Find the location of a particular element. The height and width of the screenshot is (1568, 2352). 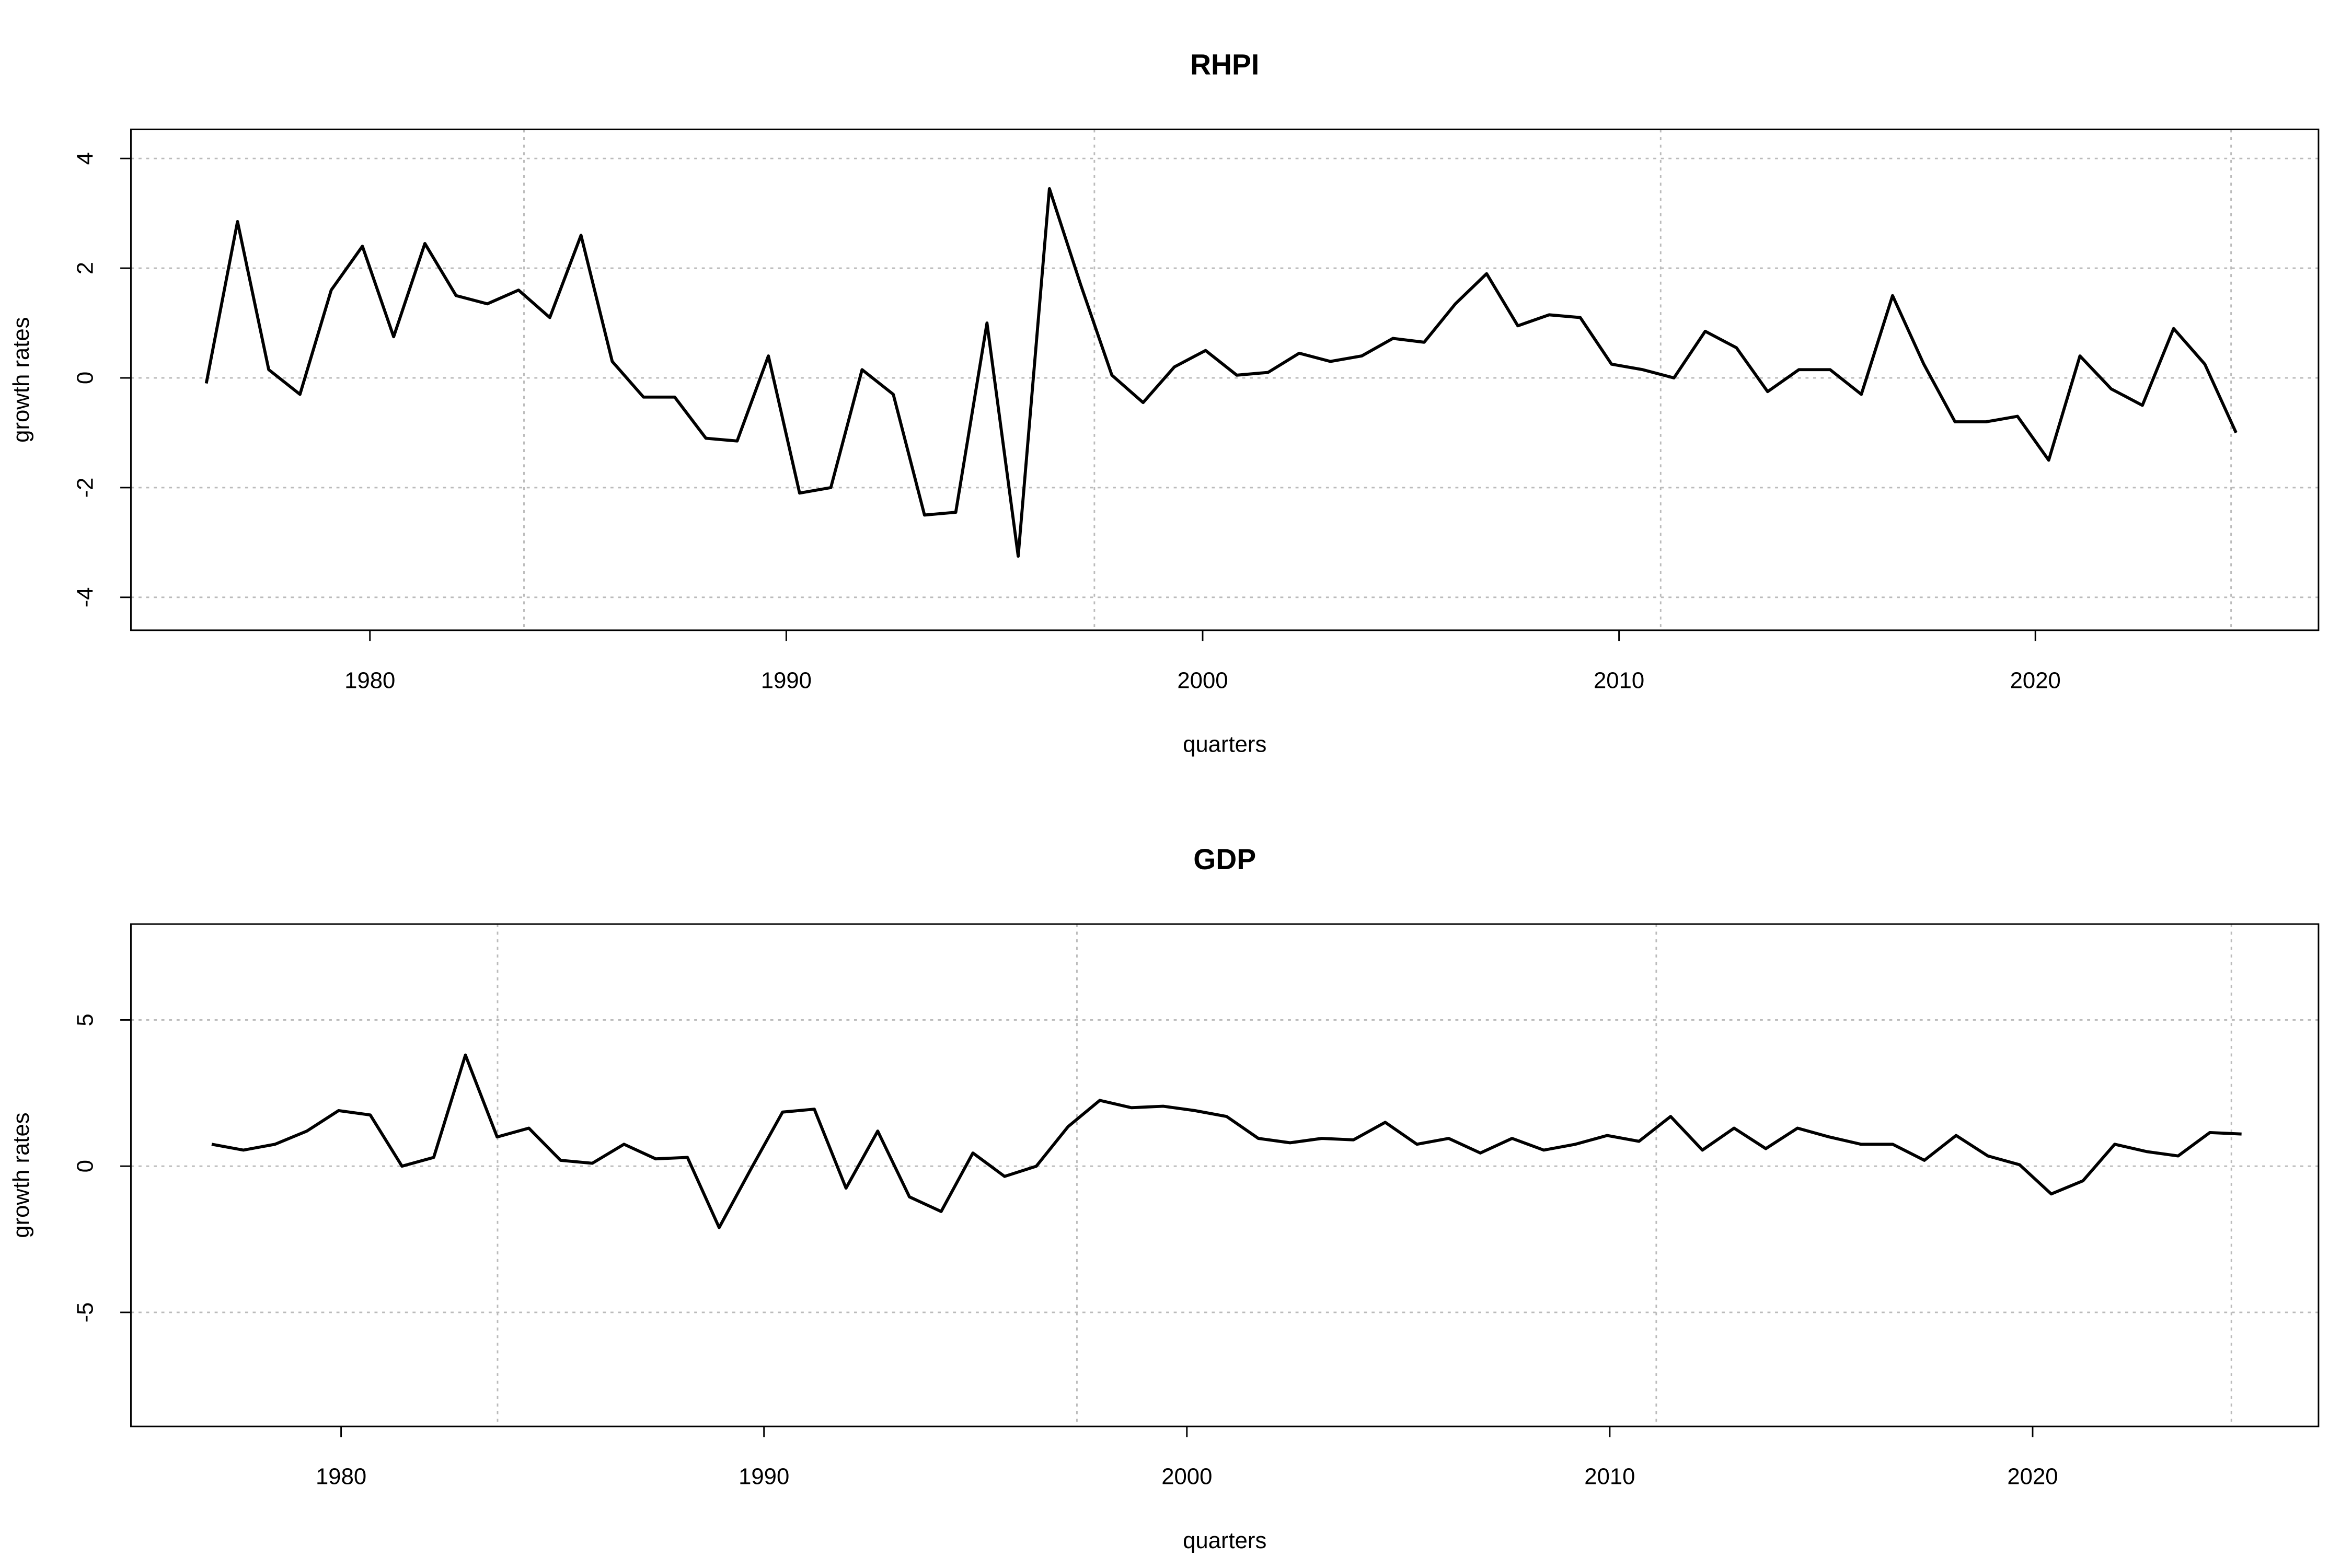

y-tick-label: 4 is located at coordinates (85, 158).